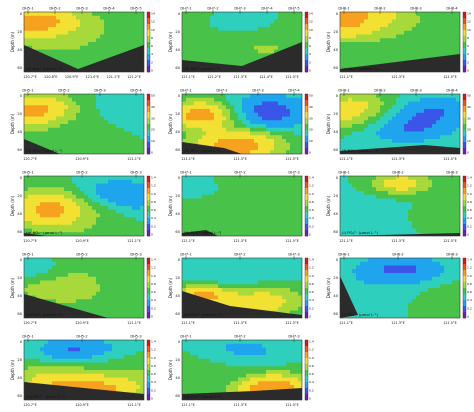 The width and height of the screenshot is (474, 412). Describe the element at coordinates (311, 107) in the screenshot. I see `colorbar-tick-label: 40` at that location.